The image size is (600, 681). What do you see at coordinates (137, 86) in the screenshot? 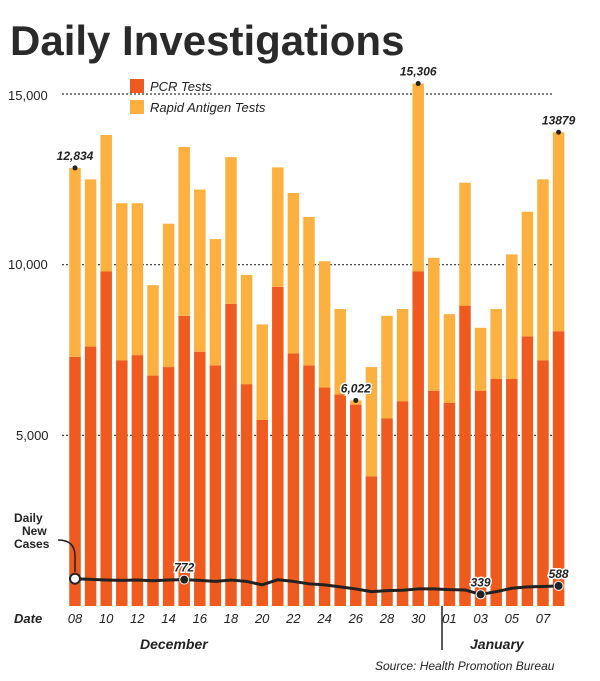
I see `legend-swatch-pcr` at bounding box center [137, 86].